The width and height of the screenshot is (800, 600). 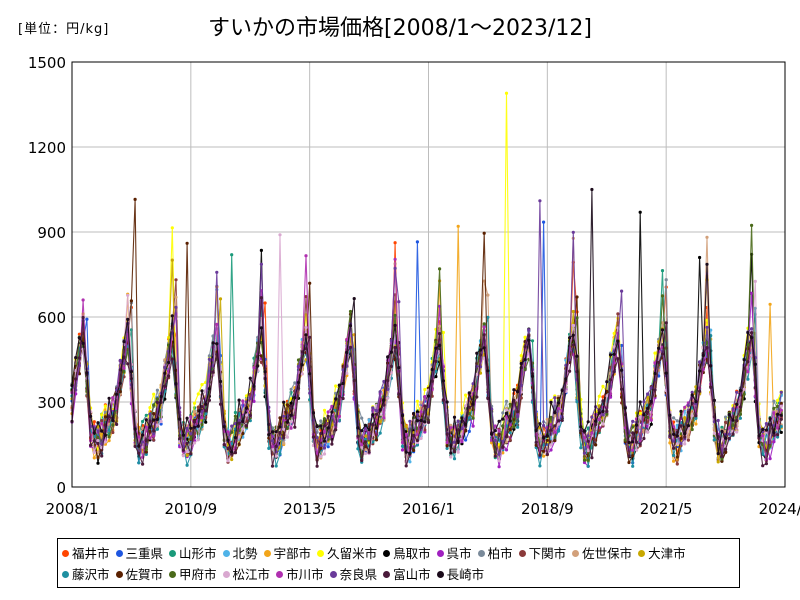 What do you see at coordinates (495, 553) in the screenshot?
I see `legend-item: 柏市` at bounding box center [495, 553].